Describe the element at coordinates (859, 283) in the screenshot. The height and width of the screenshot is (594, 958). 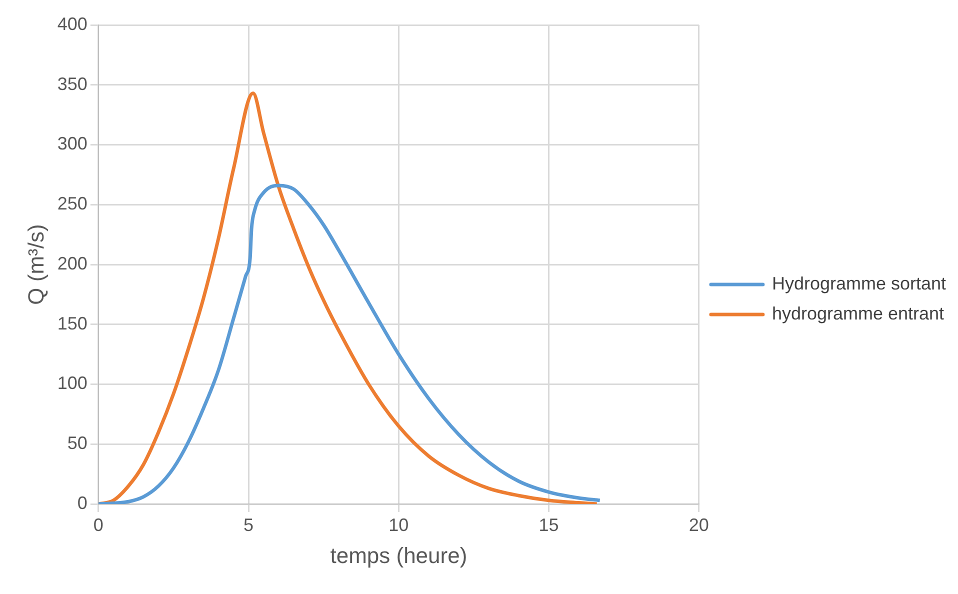
I see `legend-label: Hydrogramme sortant` at that location.